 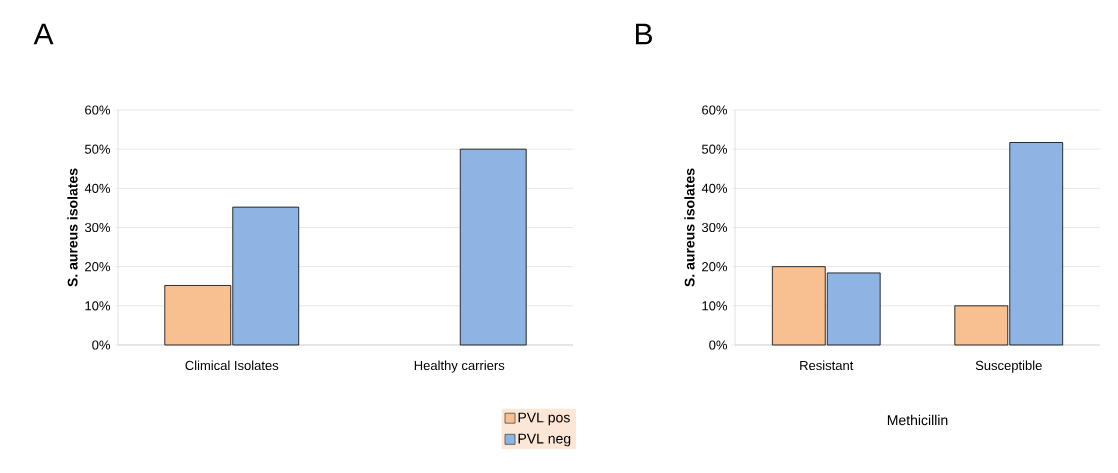 I want to click on chart-title: B, so click(x=644, y=34).